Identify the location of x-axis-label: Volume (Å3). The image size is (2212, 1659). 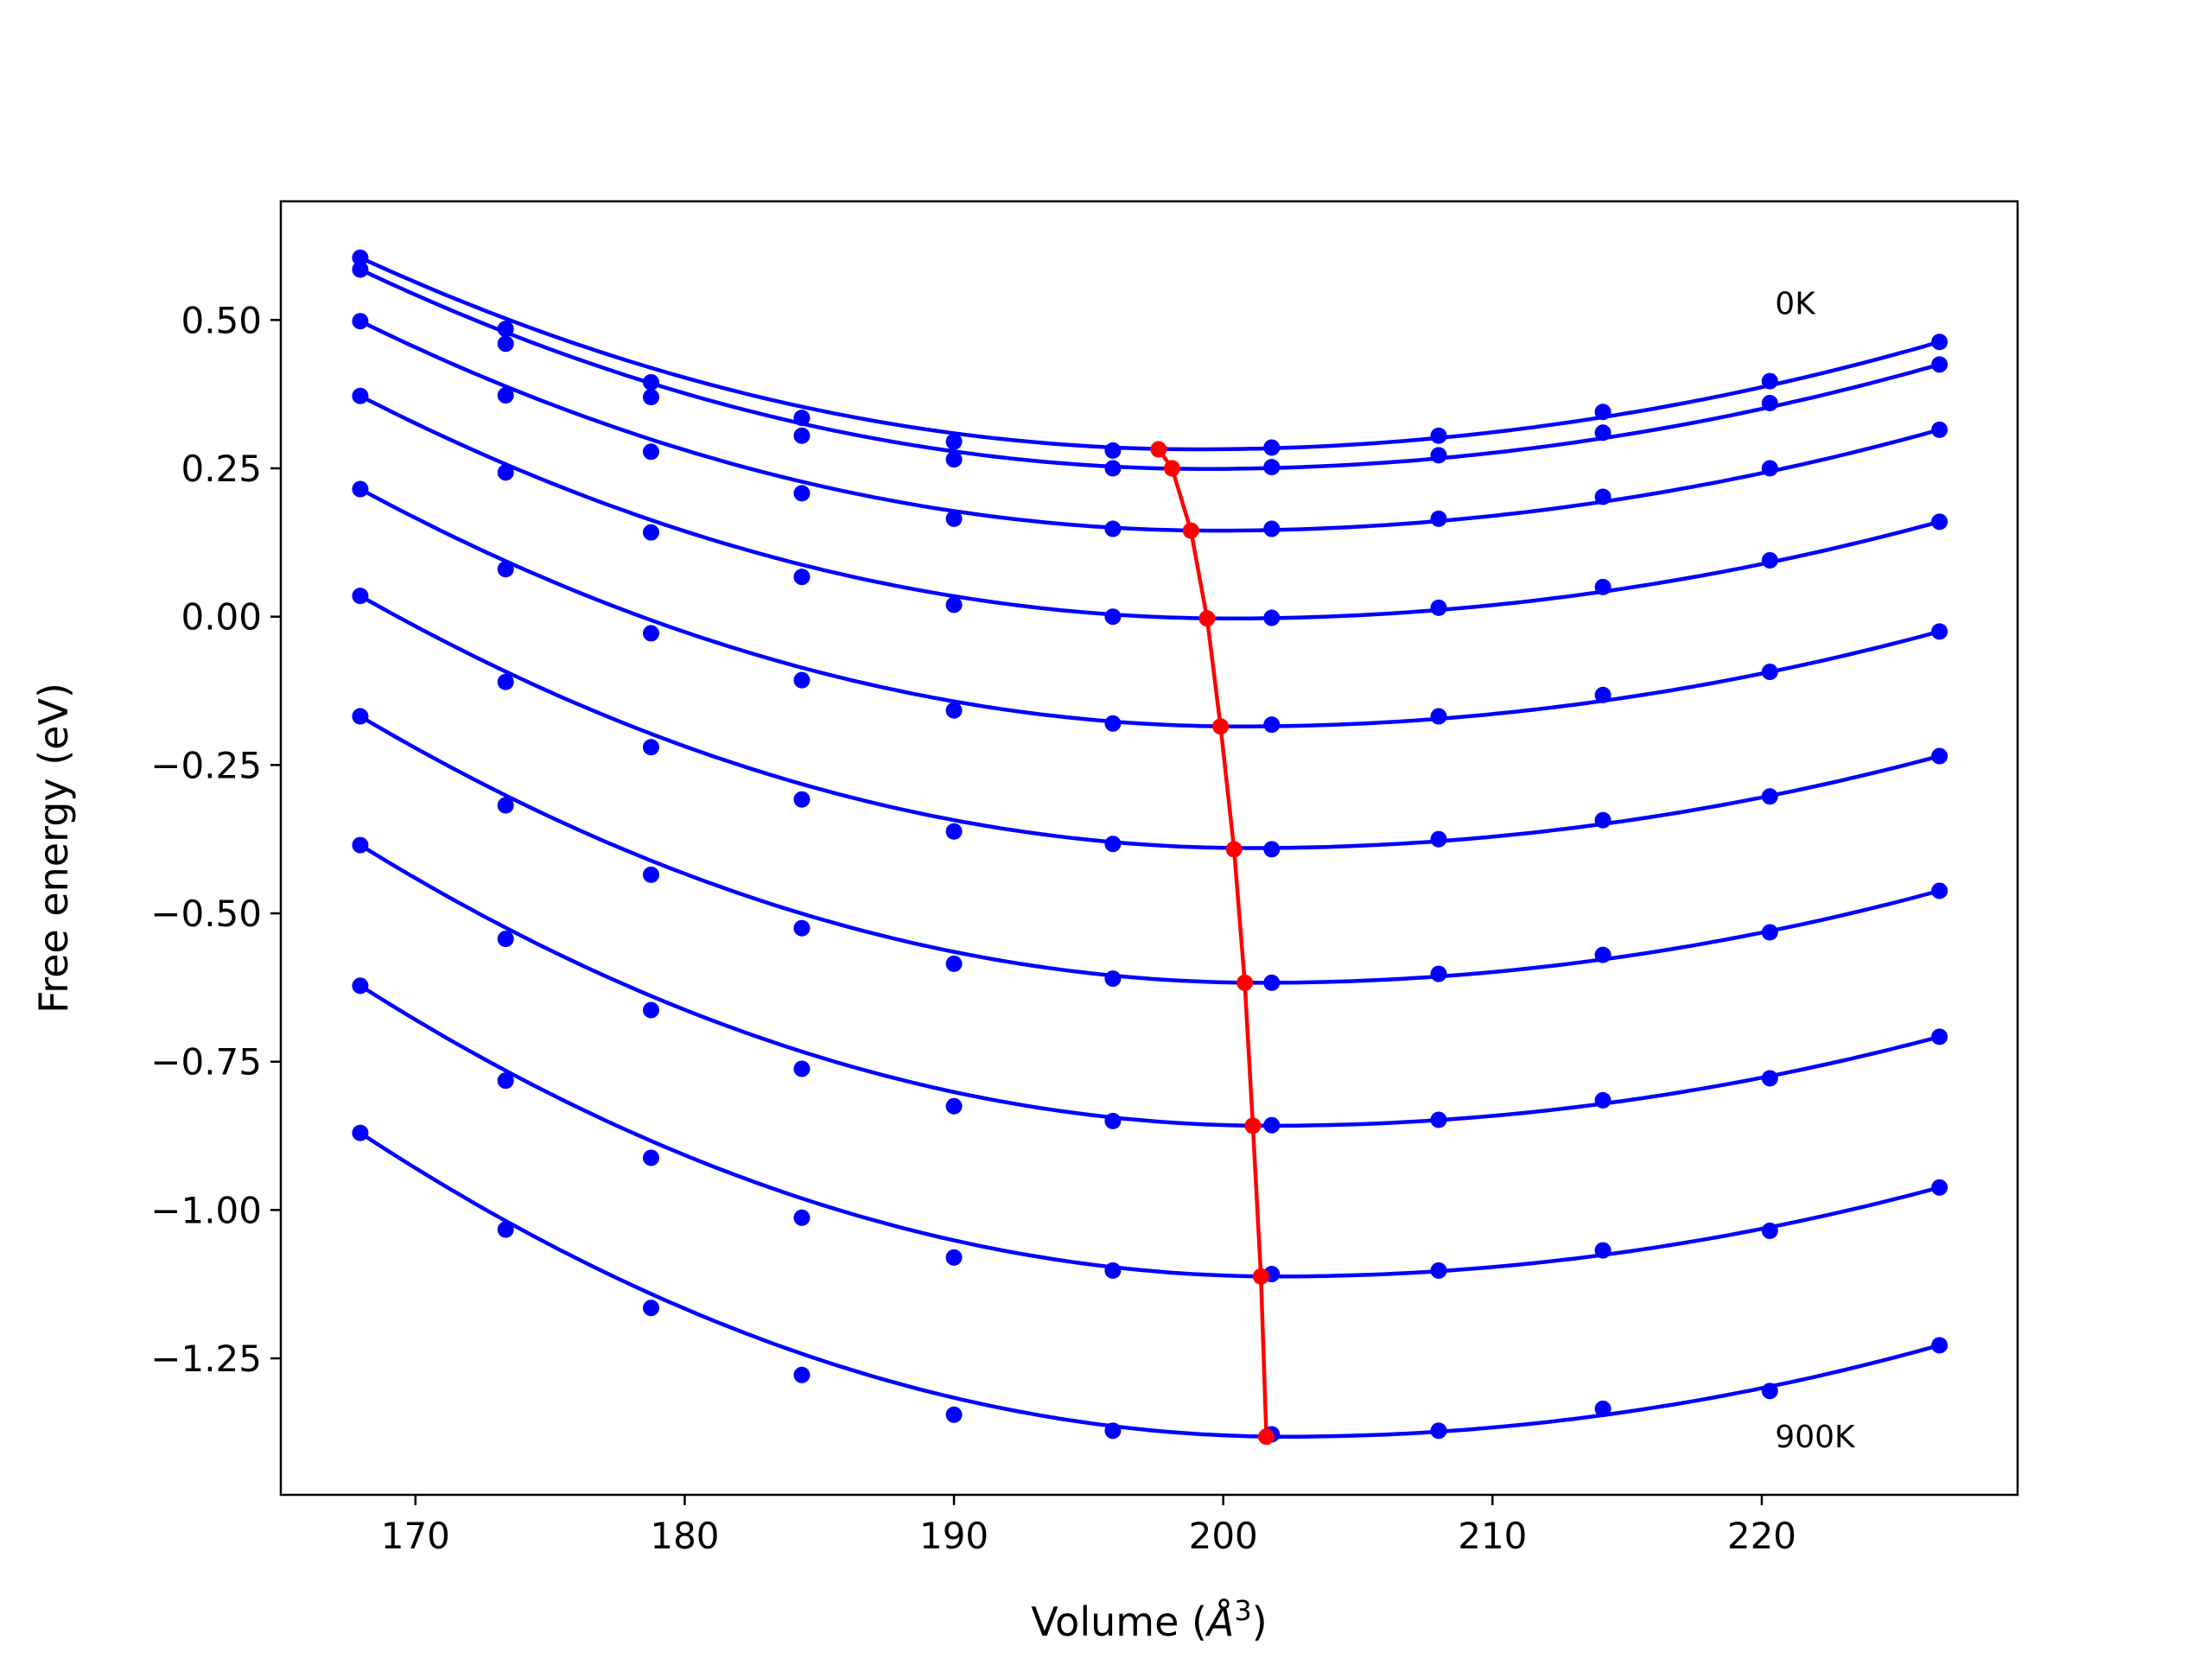
(1149, 1619).